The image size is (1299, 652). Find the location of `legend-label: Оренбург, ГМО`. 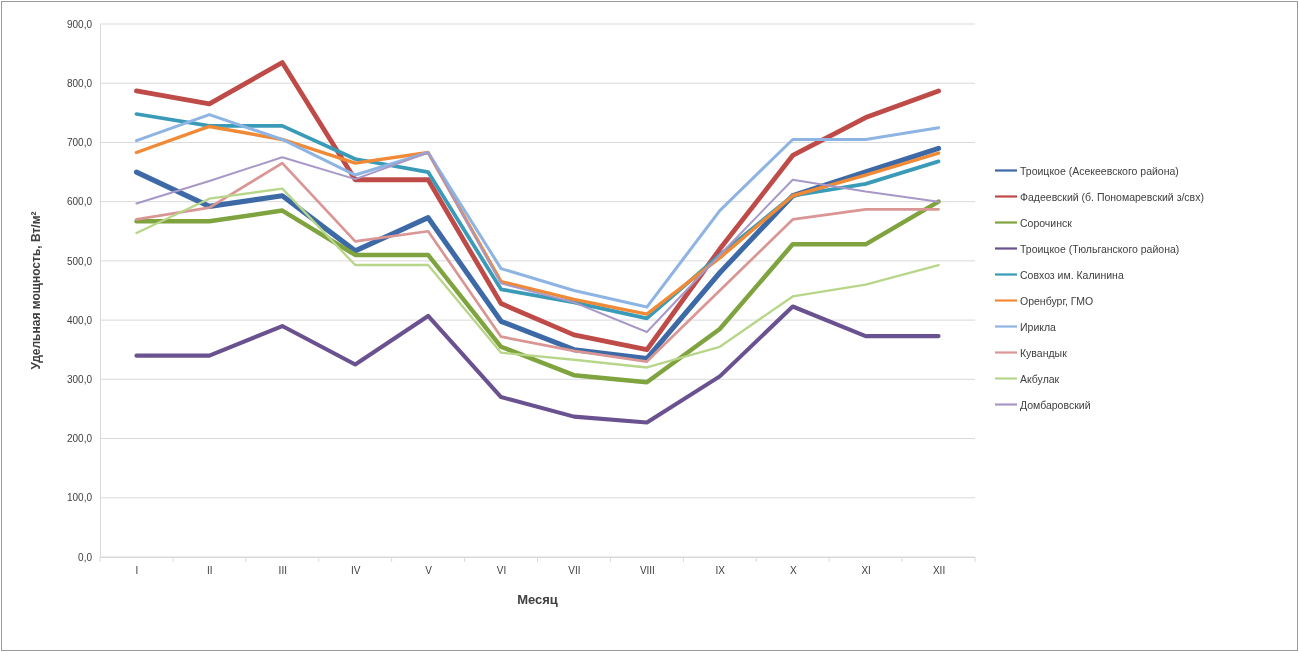

legend-label: Оренбург, ГМО is located at coordinates (1057, 300).